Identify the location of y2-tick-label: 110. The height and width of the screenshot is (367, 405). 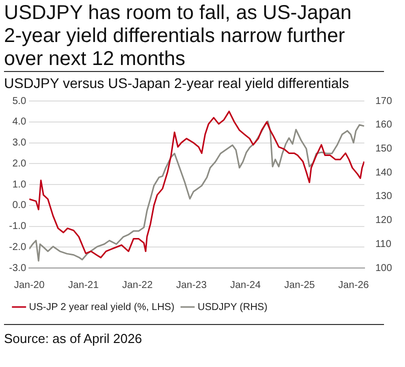
(383, 244).